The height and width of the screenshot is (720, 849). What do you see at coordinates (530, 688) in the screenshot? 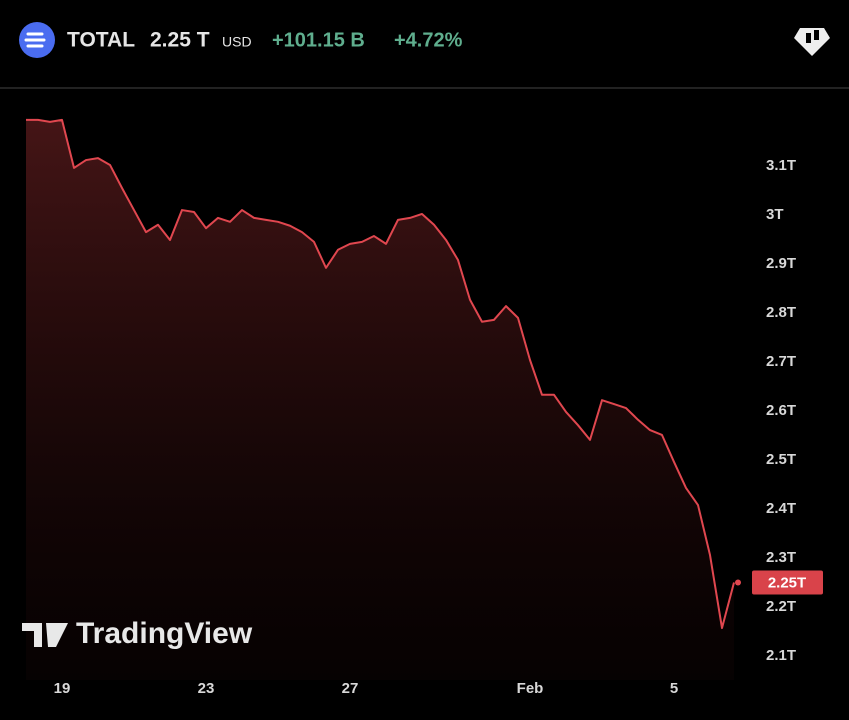
I see `x-tick-label: Feb` at bounding box center [530, 688].